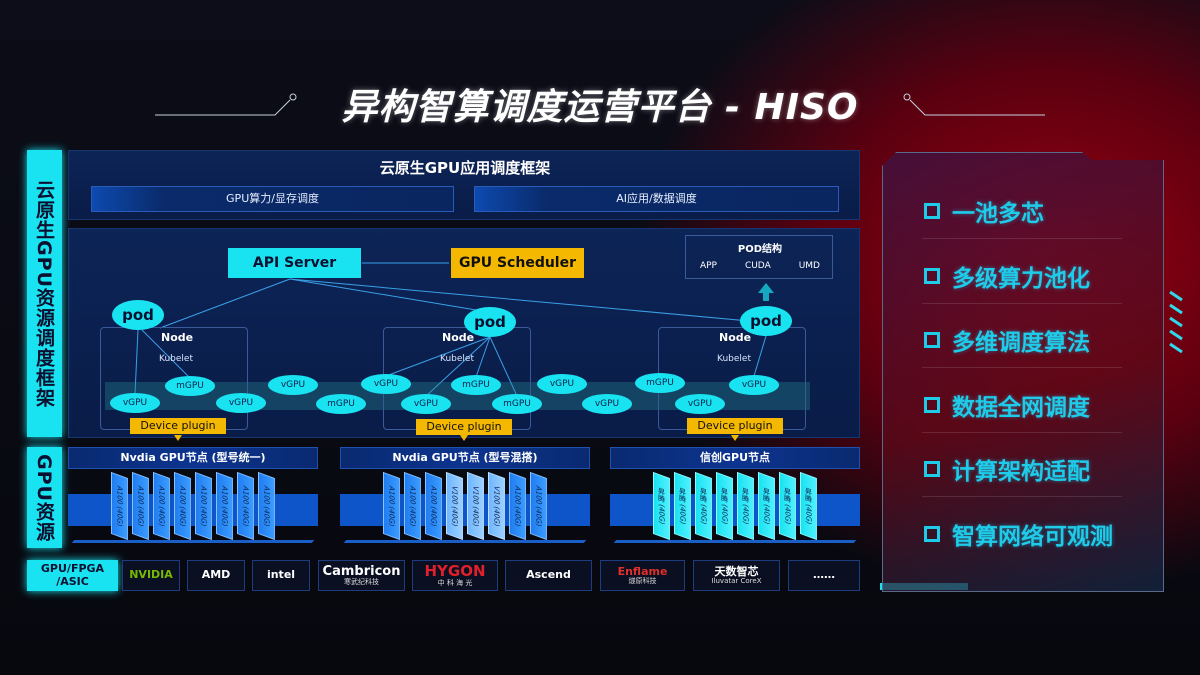 This screenshot has height=675, width=1200. I want to click on vendor-logo-3: Cambricon 寒武纪科技, so click(361, 575).